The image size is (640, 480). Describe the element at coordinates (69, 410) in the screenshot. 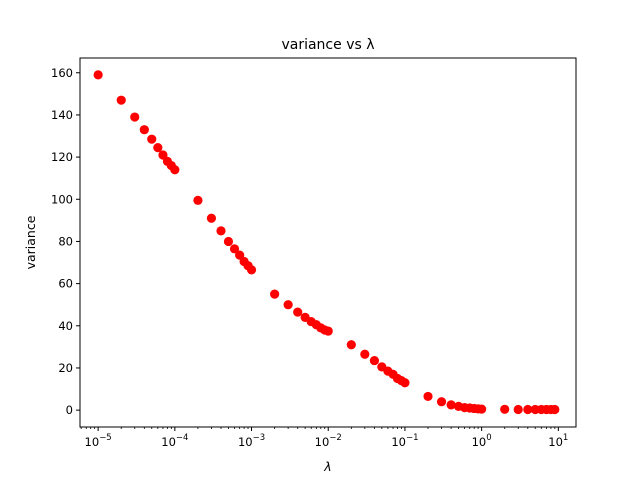

I see `y-tick-label: 0` at that location.